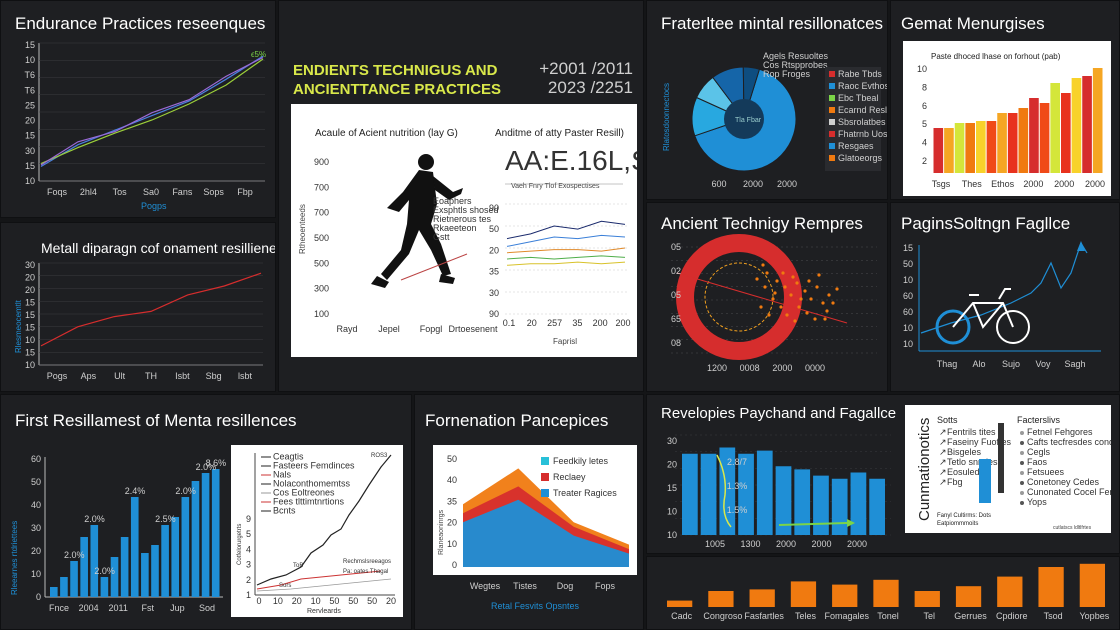 The image size is (1120, 630). I want to click on series-line-yellow, so click(566, 263).